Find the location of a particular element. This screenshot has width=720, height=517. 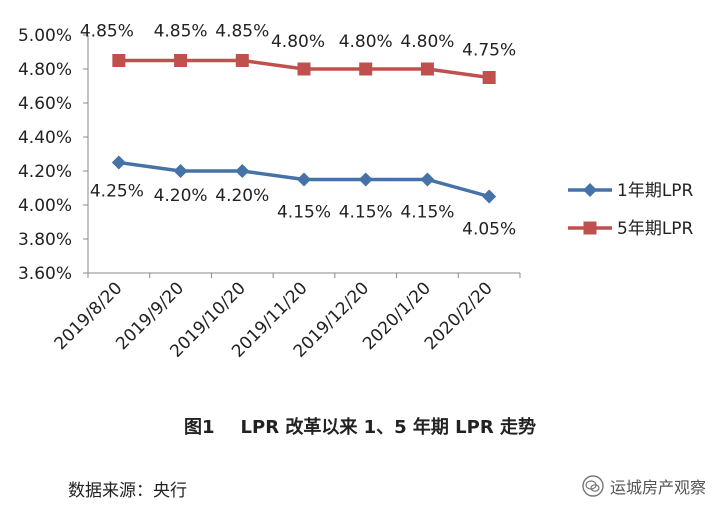

figure-caption: 图1 LPR 改革以来 1、5 年期 LPR 走势 is located at coordinates (360, 426).